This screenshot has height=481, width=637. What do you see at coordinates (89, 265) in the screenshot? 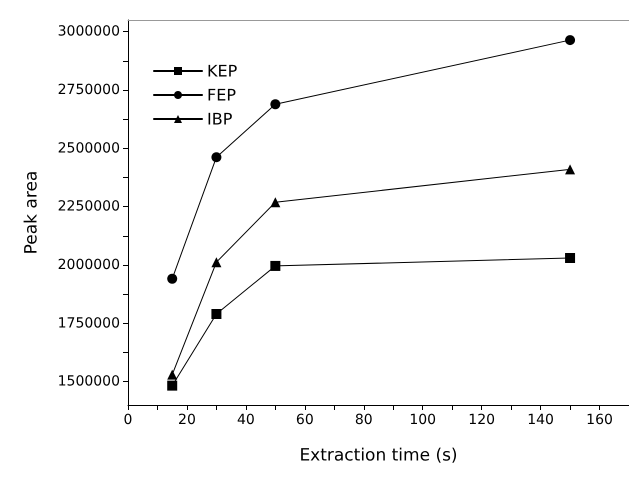
I see `y-tick-label: 2000000` at bounding box center [89, 265].